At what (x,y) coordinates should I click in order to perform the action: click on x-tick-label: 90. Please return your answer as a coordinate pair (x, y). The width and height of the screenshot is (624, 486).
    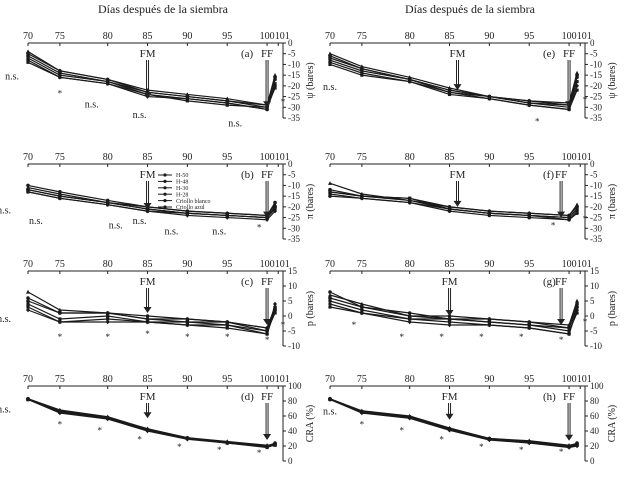
    Looking at the image, I should click on (489, 36).